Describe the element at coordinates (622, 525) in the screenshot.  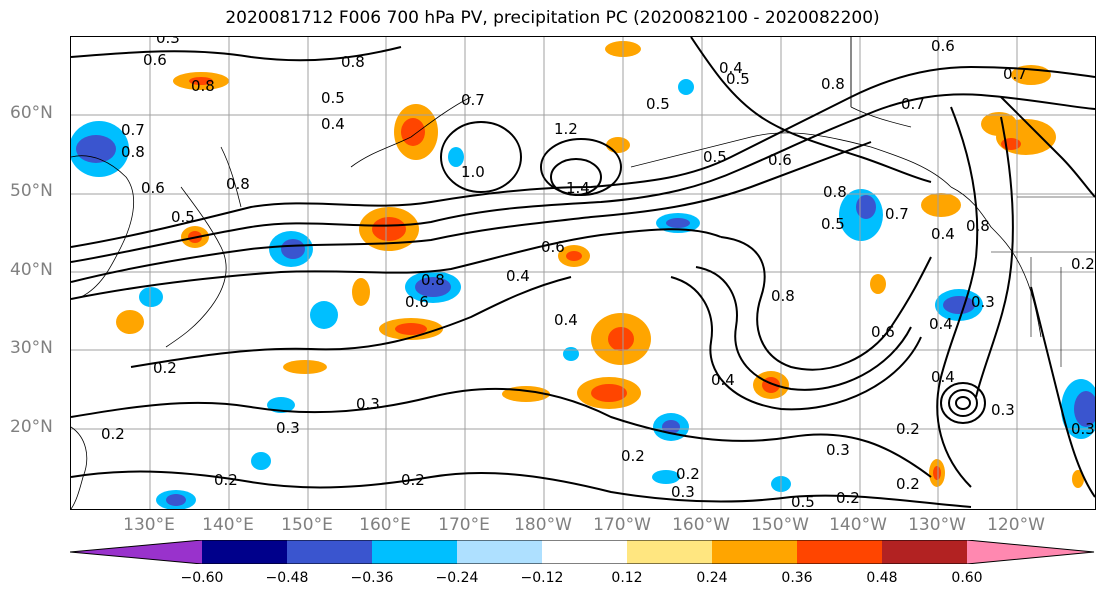
I see `lon-label: 170°W` at that location.